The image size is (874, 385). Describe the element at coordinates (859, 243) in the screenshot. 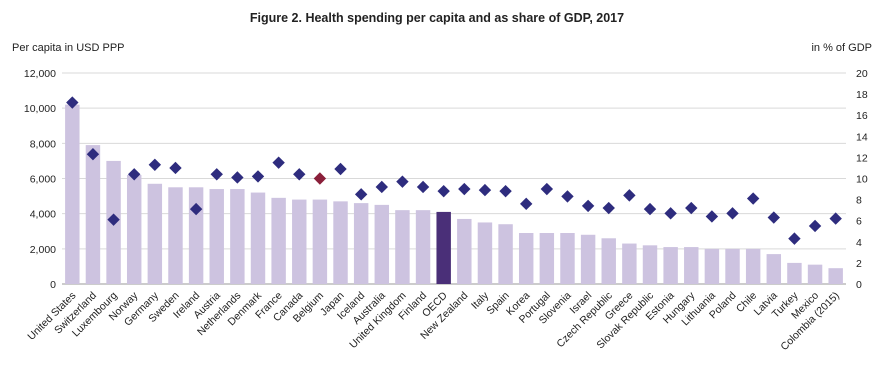

I see `right-tick-label: 4` at that location.